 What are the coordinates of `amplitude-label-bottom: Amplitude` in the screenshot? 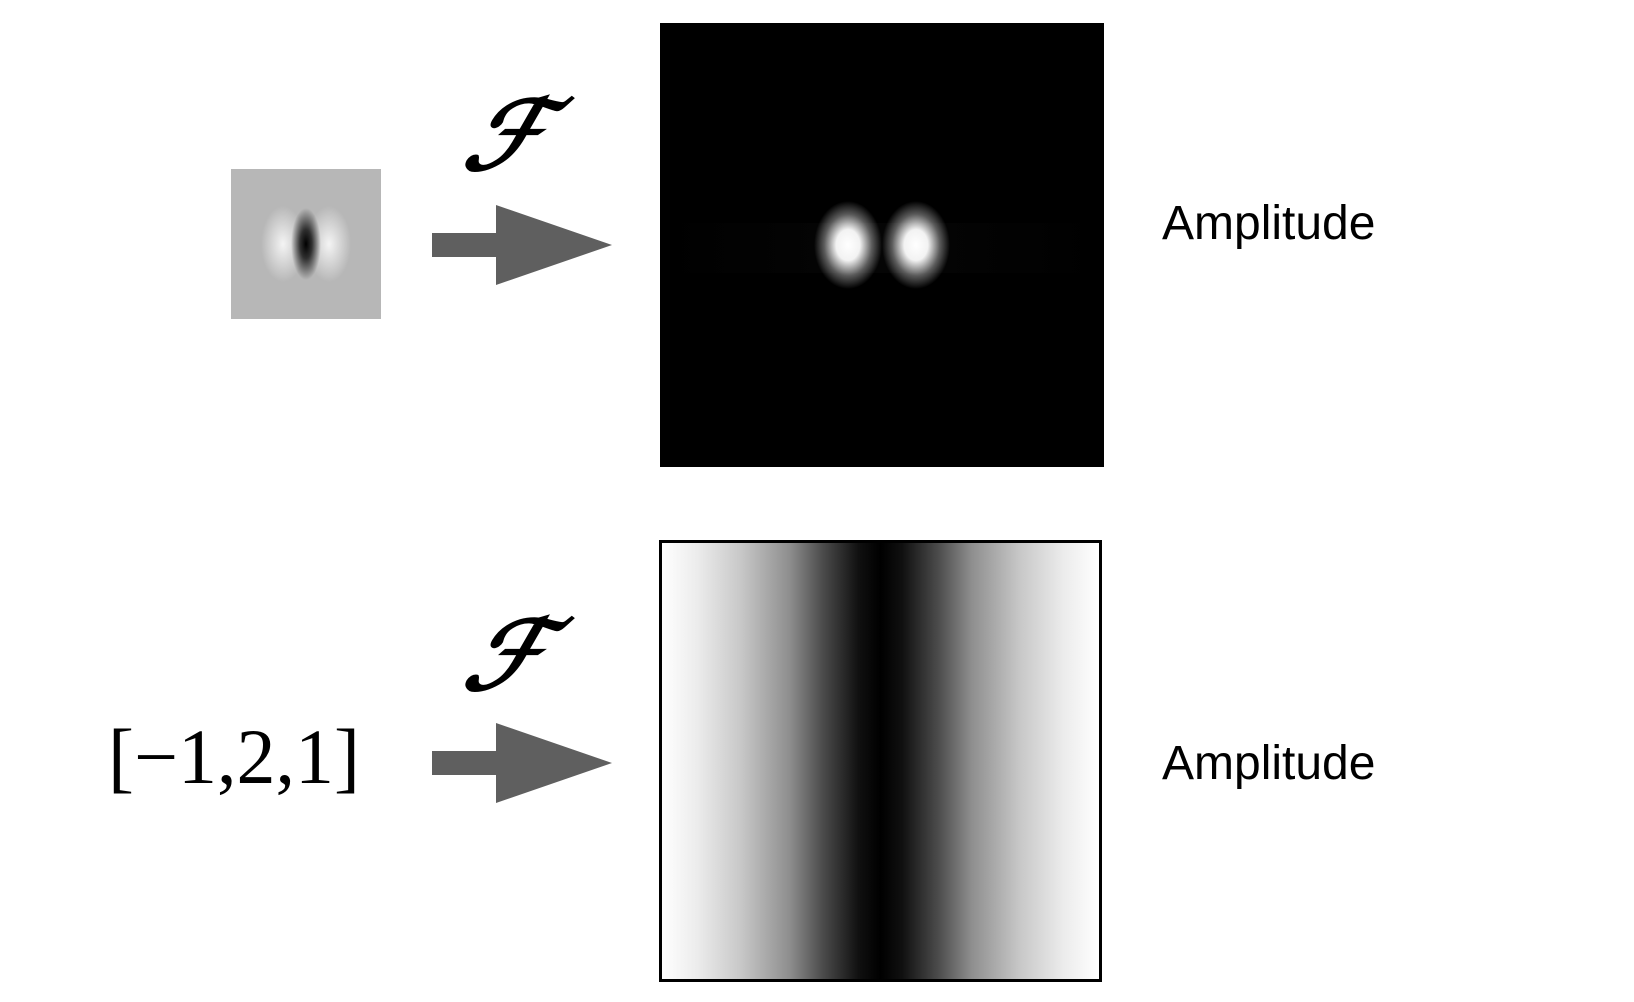 It's located at (1269, 763).